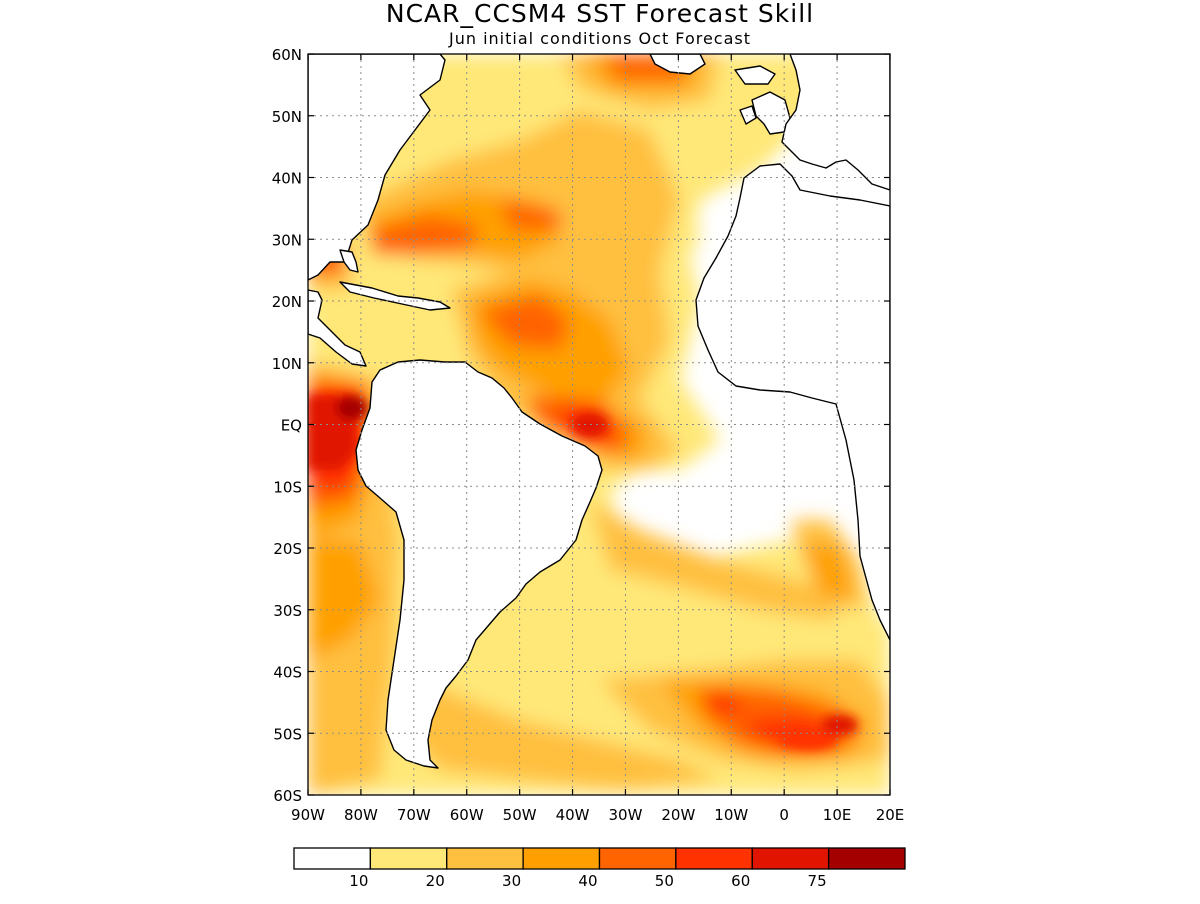 This screenshot has width=1200, height=904. What do you see at coordinates (287, 611) in the screenshot?
I see `lat-label: 30S` at bounding box center [287, 611].